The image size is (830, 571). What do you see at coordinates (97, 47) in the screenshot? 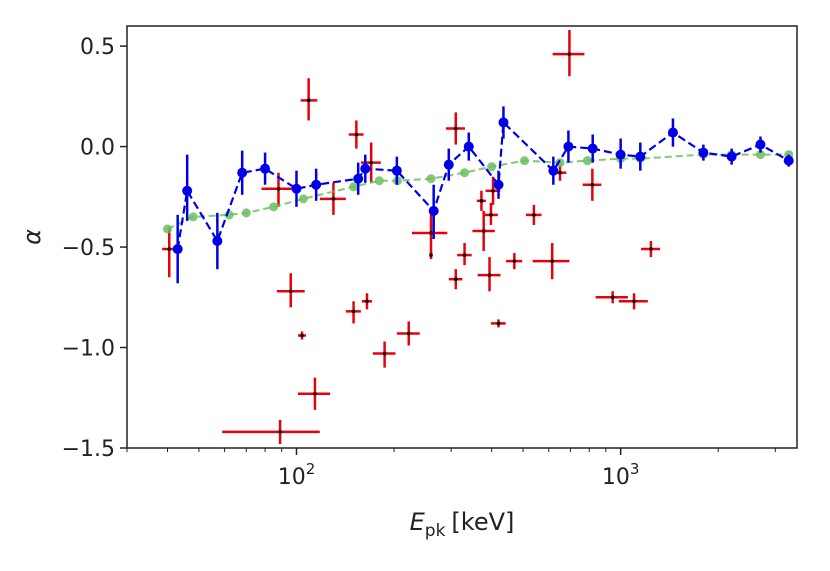
I see `y-tick-label: 0.5` at bounding box center [97, 47].